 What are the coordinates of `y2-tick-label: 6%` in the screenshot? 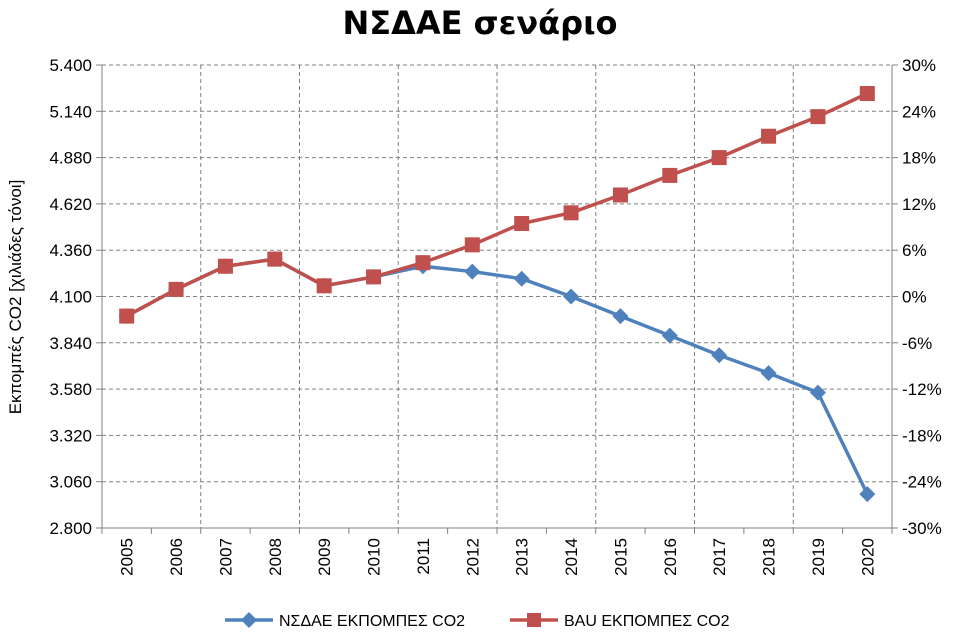 It's located at (914, 250).